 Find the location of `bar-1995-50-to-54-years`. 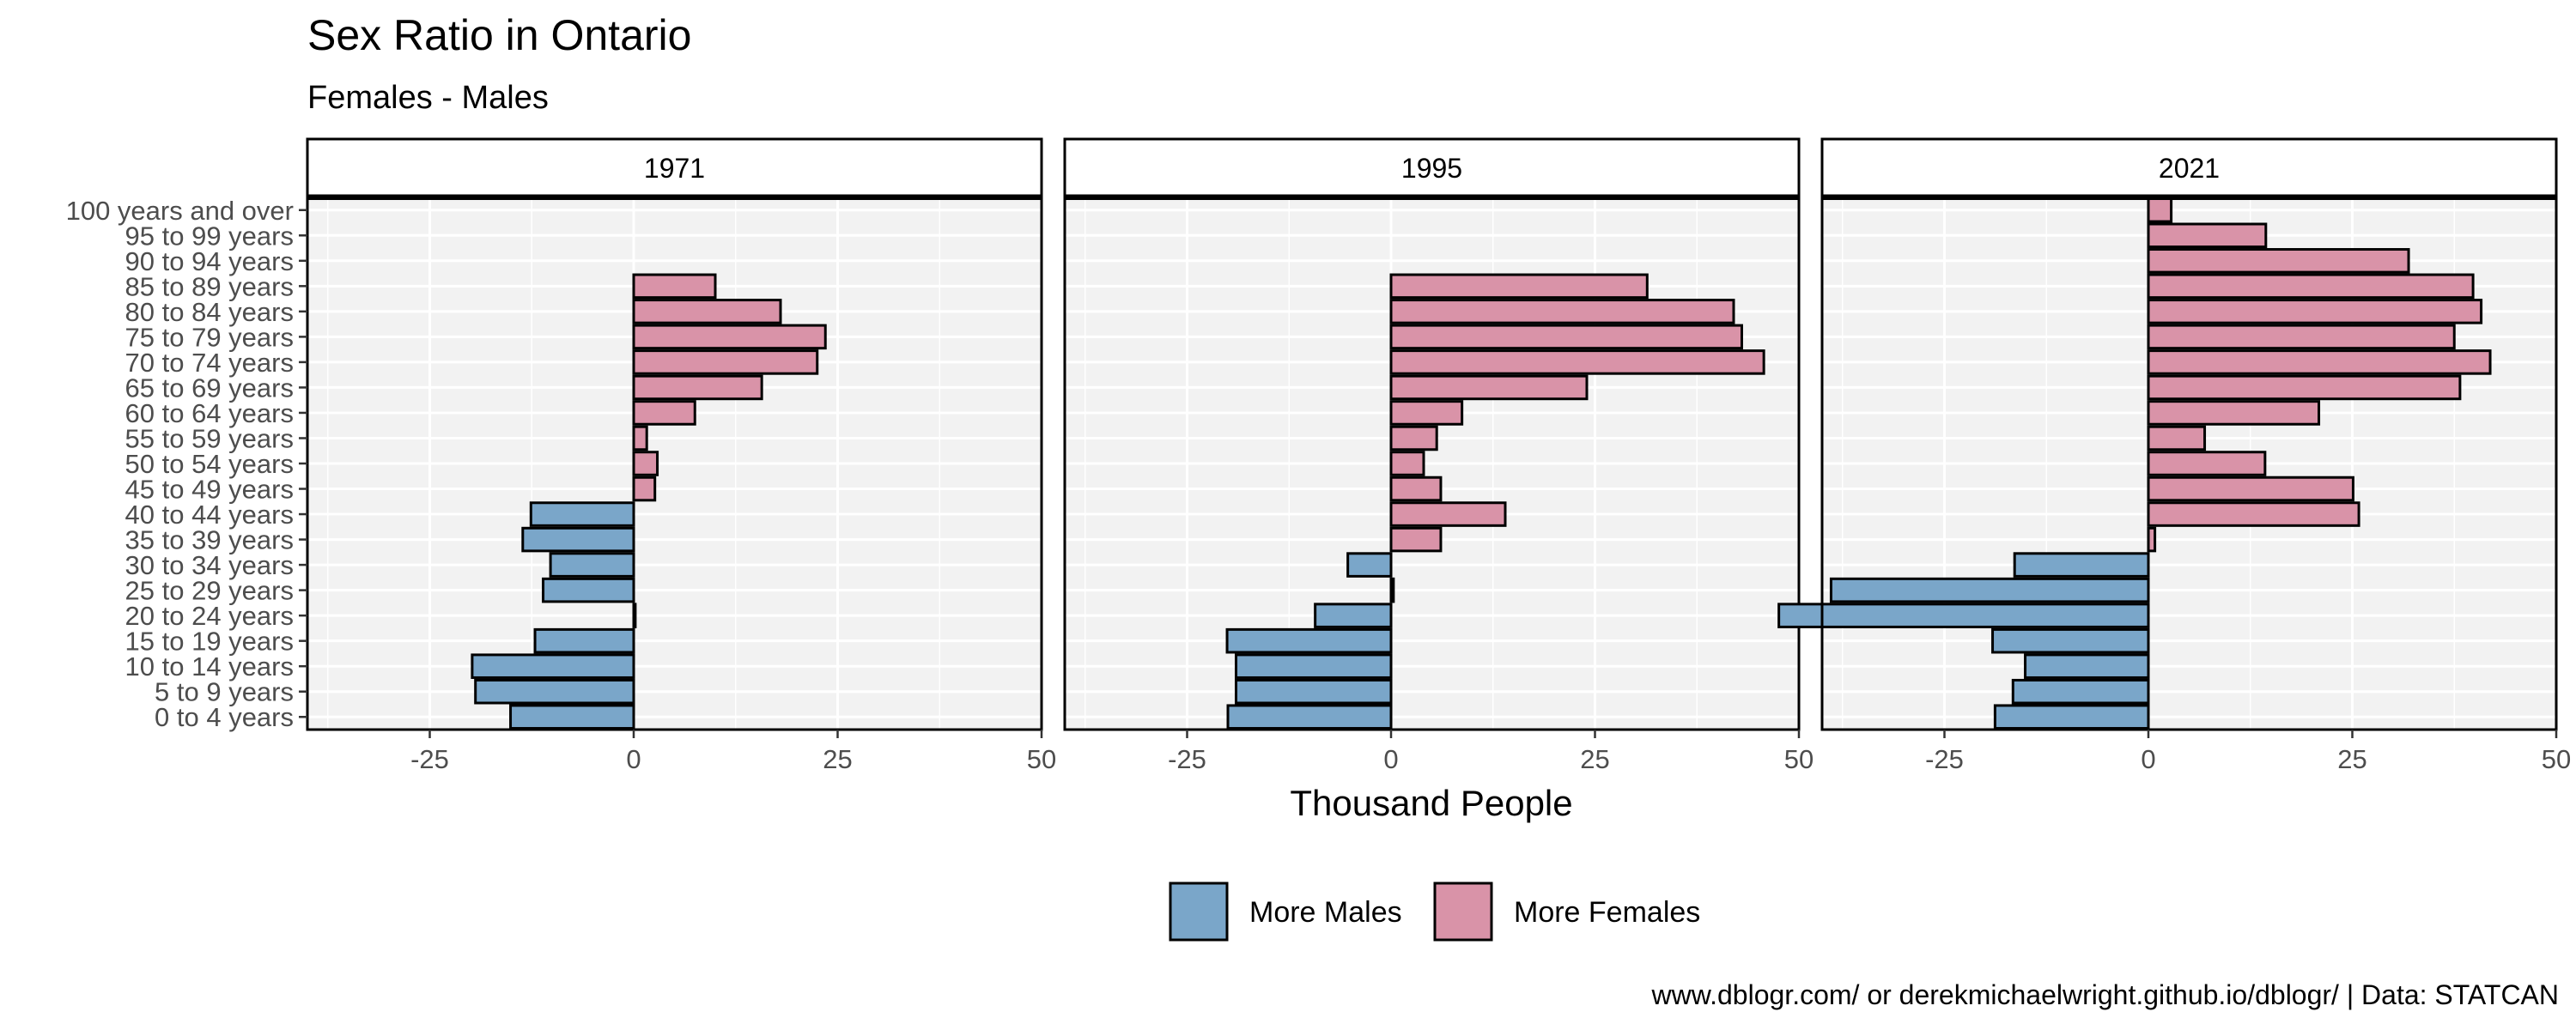

bar-1995-50-to-54-years is located at coordinates (1407, 463).